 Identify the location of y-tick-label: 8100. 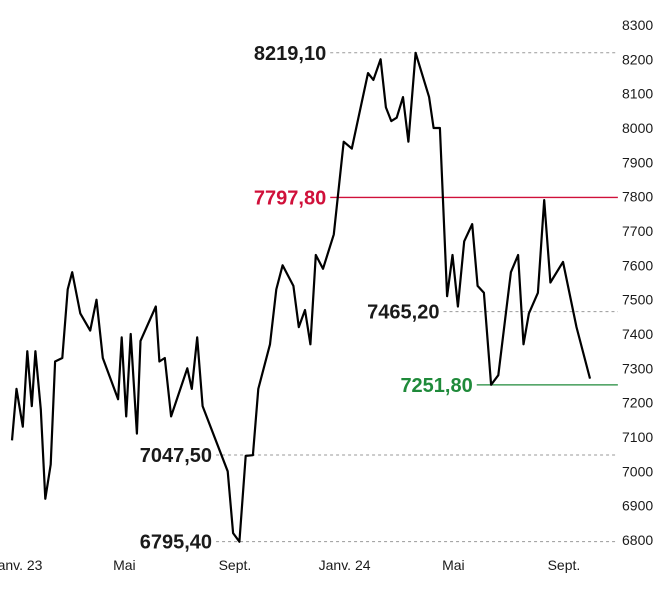
(637, 94).